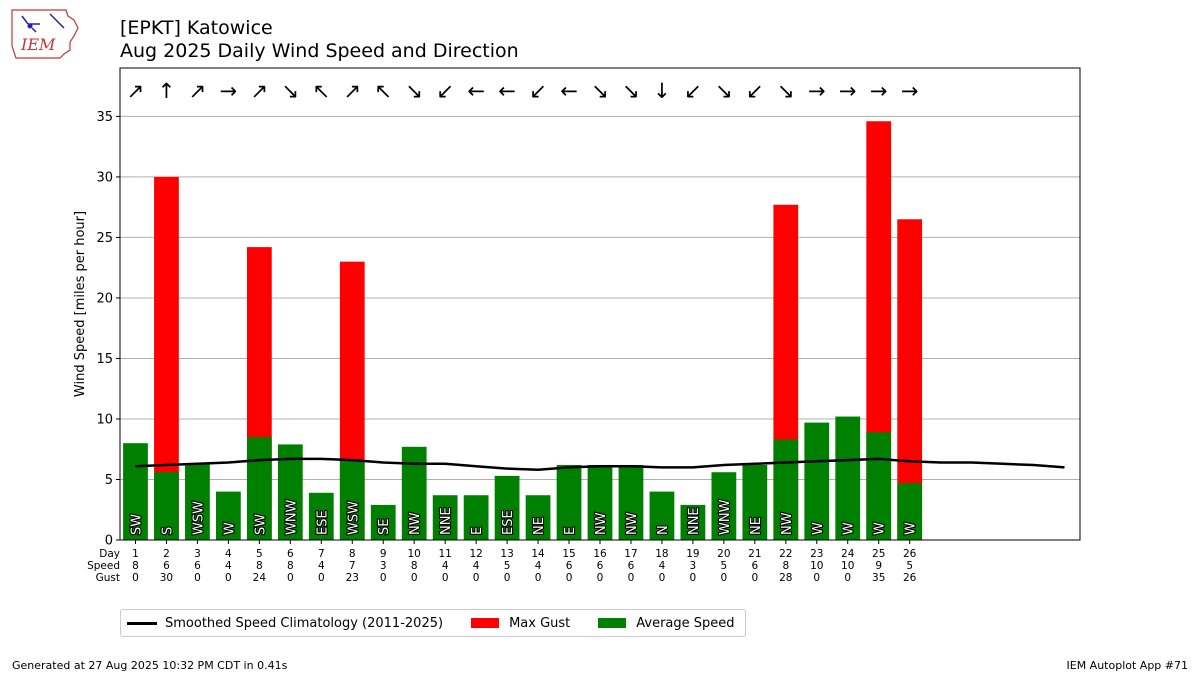 This screenshot has width=1200, height=675. What do you see at coordinates (104, 117) in the screenshot?
I see `y-tick-label: 35` at bounding box center [104, 117].